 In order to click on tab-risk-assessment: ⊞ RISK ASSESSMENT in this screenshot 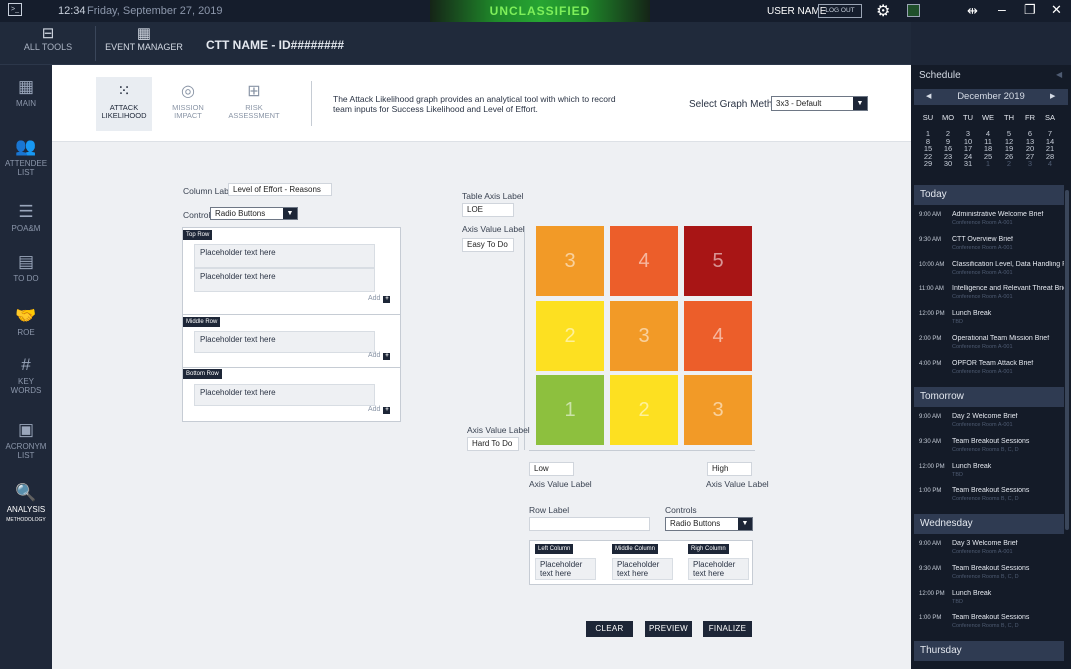, I will do `click(254, 104)`.